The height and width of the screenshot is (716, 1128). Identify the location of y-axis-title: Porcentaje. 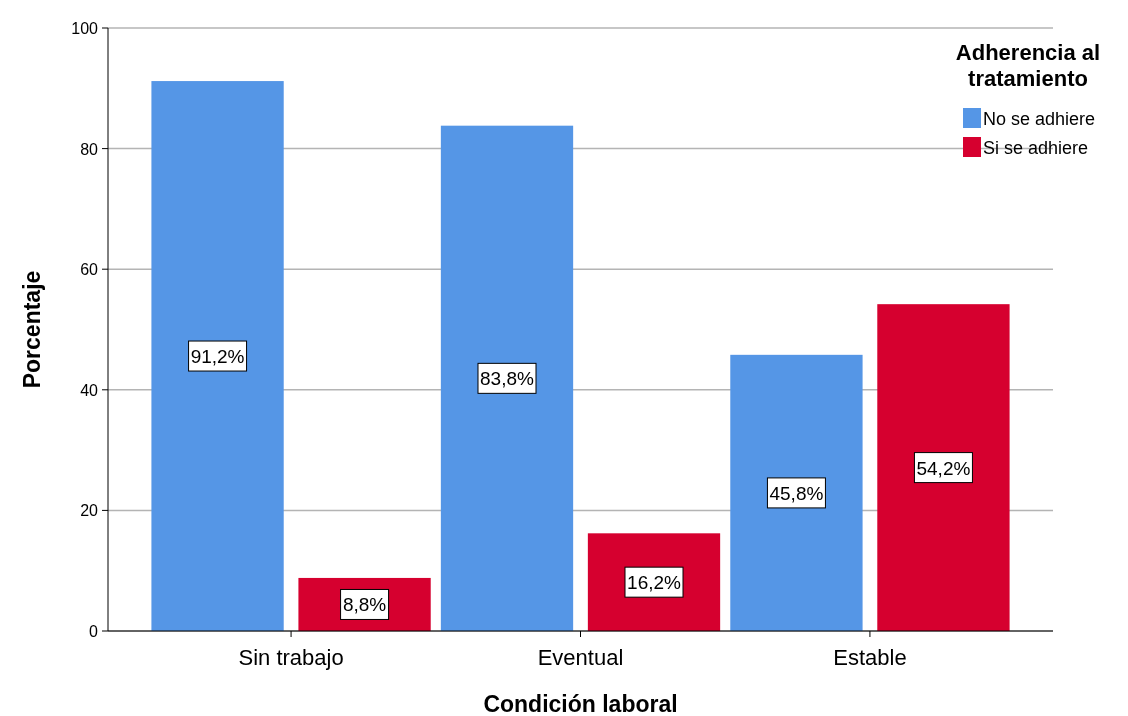
(32, 329).